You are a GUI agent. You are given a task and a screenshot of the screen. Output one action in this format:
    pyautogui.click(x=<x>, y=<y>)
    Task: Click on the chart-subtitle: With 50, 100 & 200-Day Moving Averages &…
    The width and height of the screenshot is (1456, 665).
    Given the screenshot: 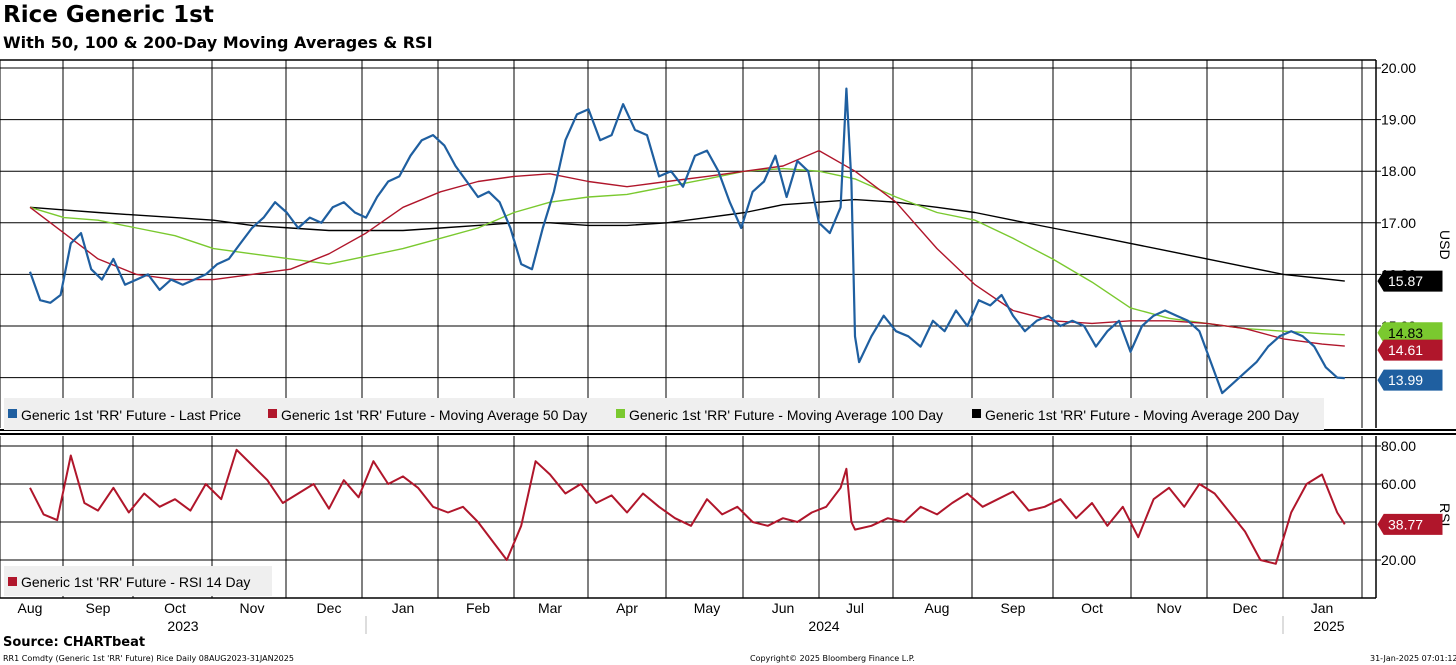 What is the action you would take?
    pyautogui.click(x=218, y=42)
    